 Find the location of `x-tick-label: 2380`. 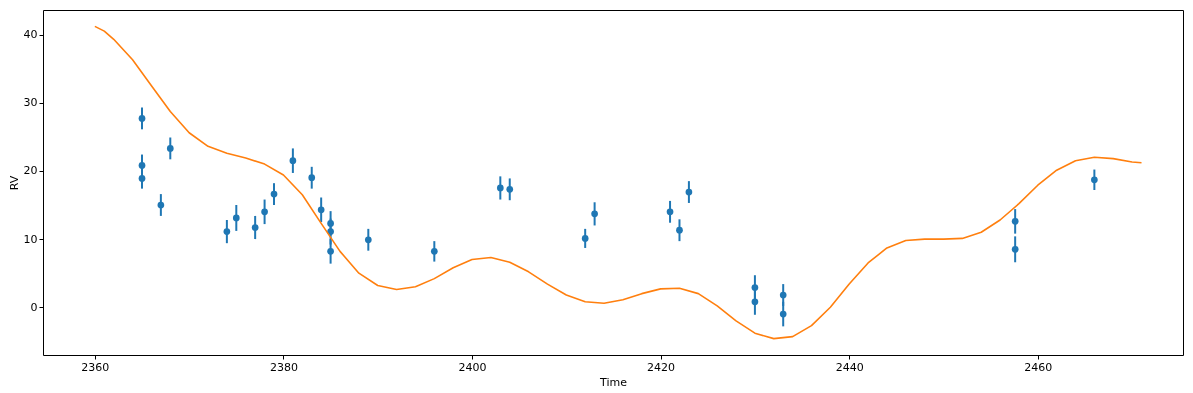

x-tick-label: 2380 is located at coordinates (283, 367).